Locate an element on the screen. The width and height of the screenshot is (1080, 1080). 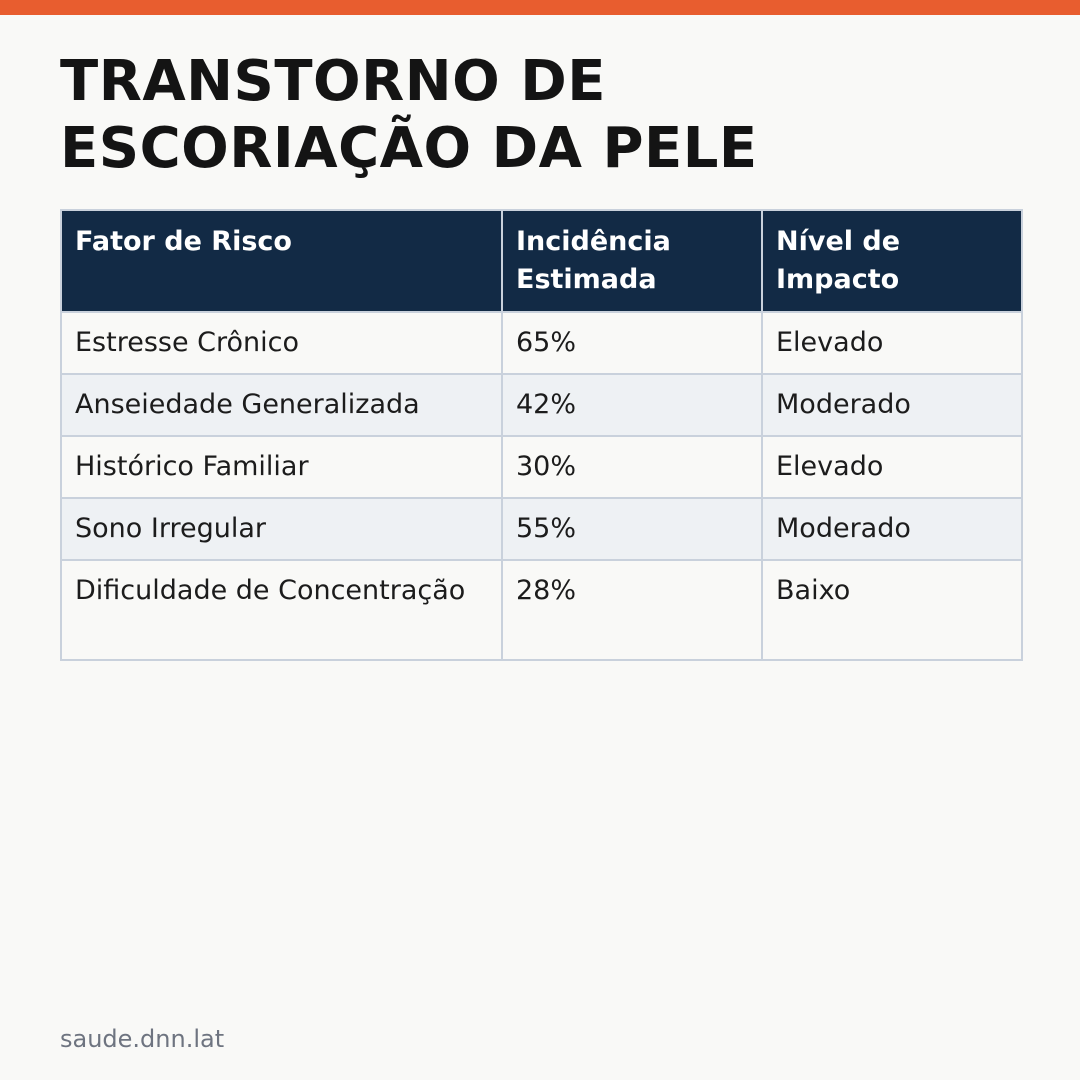
cell-risk-factor: Histórico Familiar is located at coordinates (281, 467).